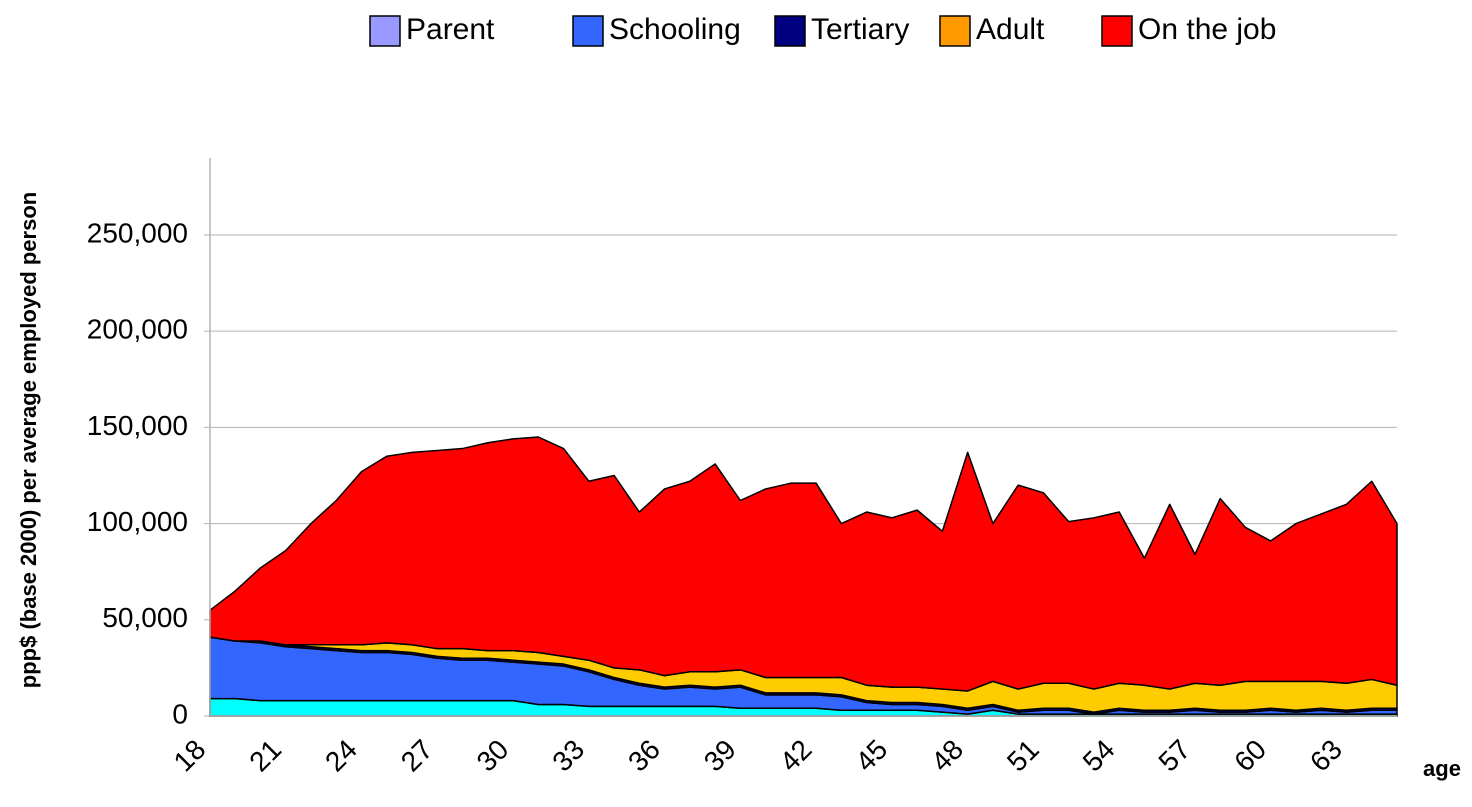 This screenshot has width=1472, height=807. I want to click on x-tick-label: 51, so click(1023, 756).